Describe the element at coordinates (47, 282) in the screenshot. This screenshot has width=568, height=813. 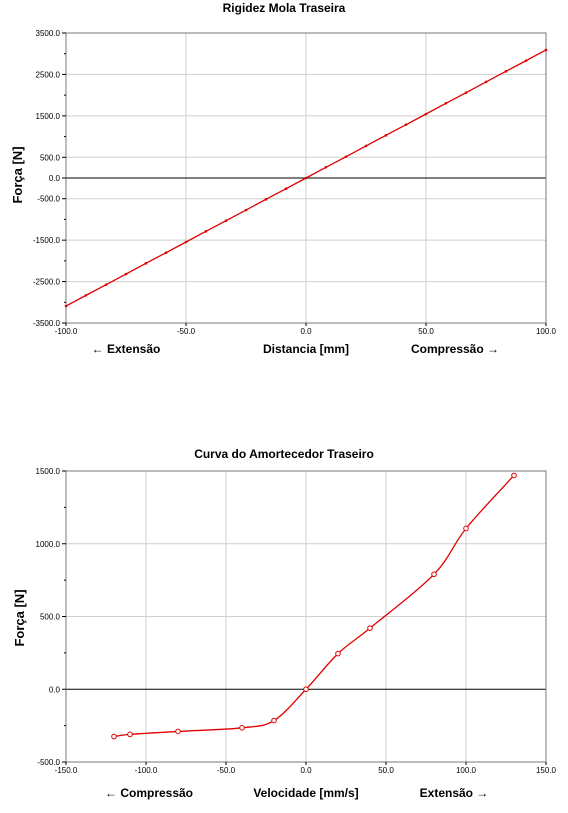
I see `y-tick-label: -2500.0` at that location.